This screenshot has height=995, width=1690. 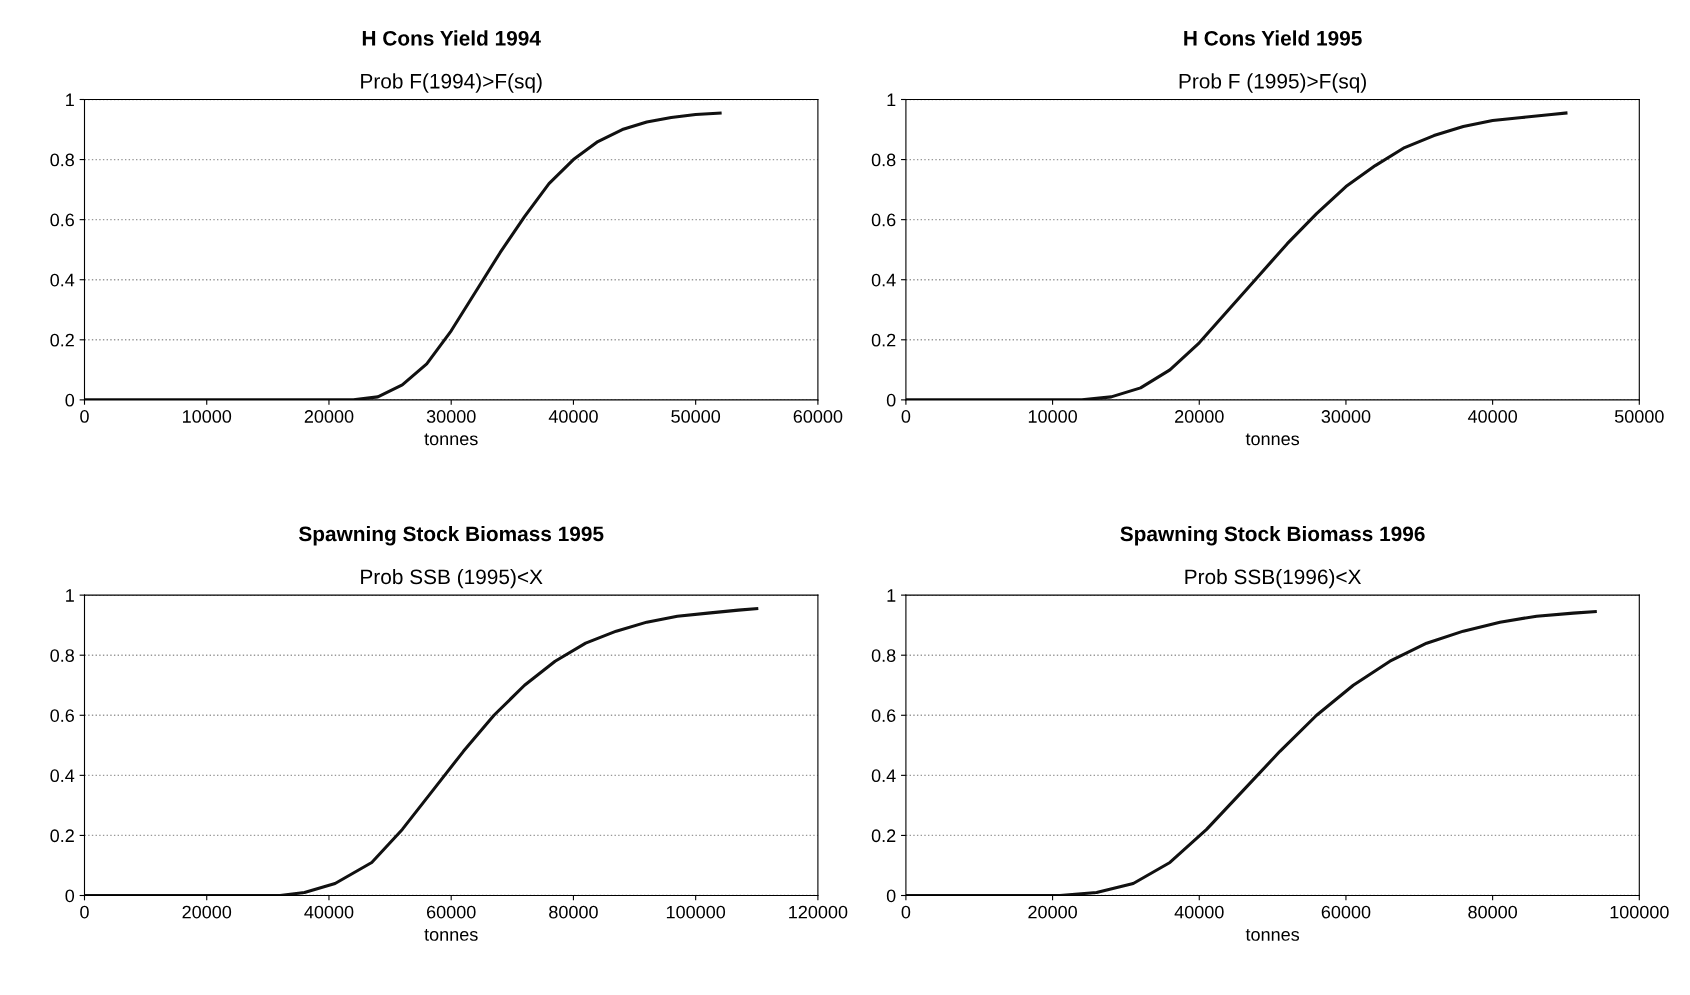 What do you see at coordinates (451, 38) in the screenshot?
I see `chart-title: H Cons Yield 1994` at bounding box center [451, 38].